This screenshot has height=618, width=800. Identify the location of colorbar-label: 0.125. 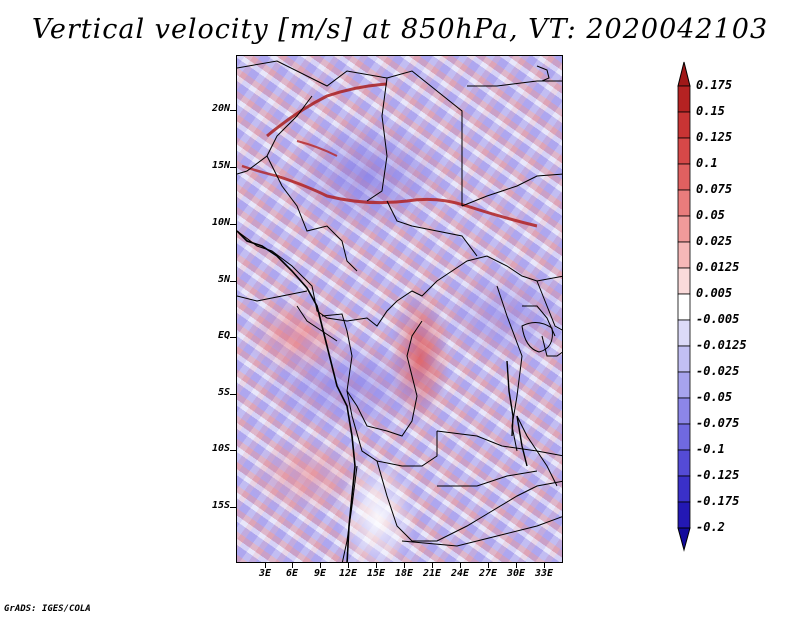
(714, 137).